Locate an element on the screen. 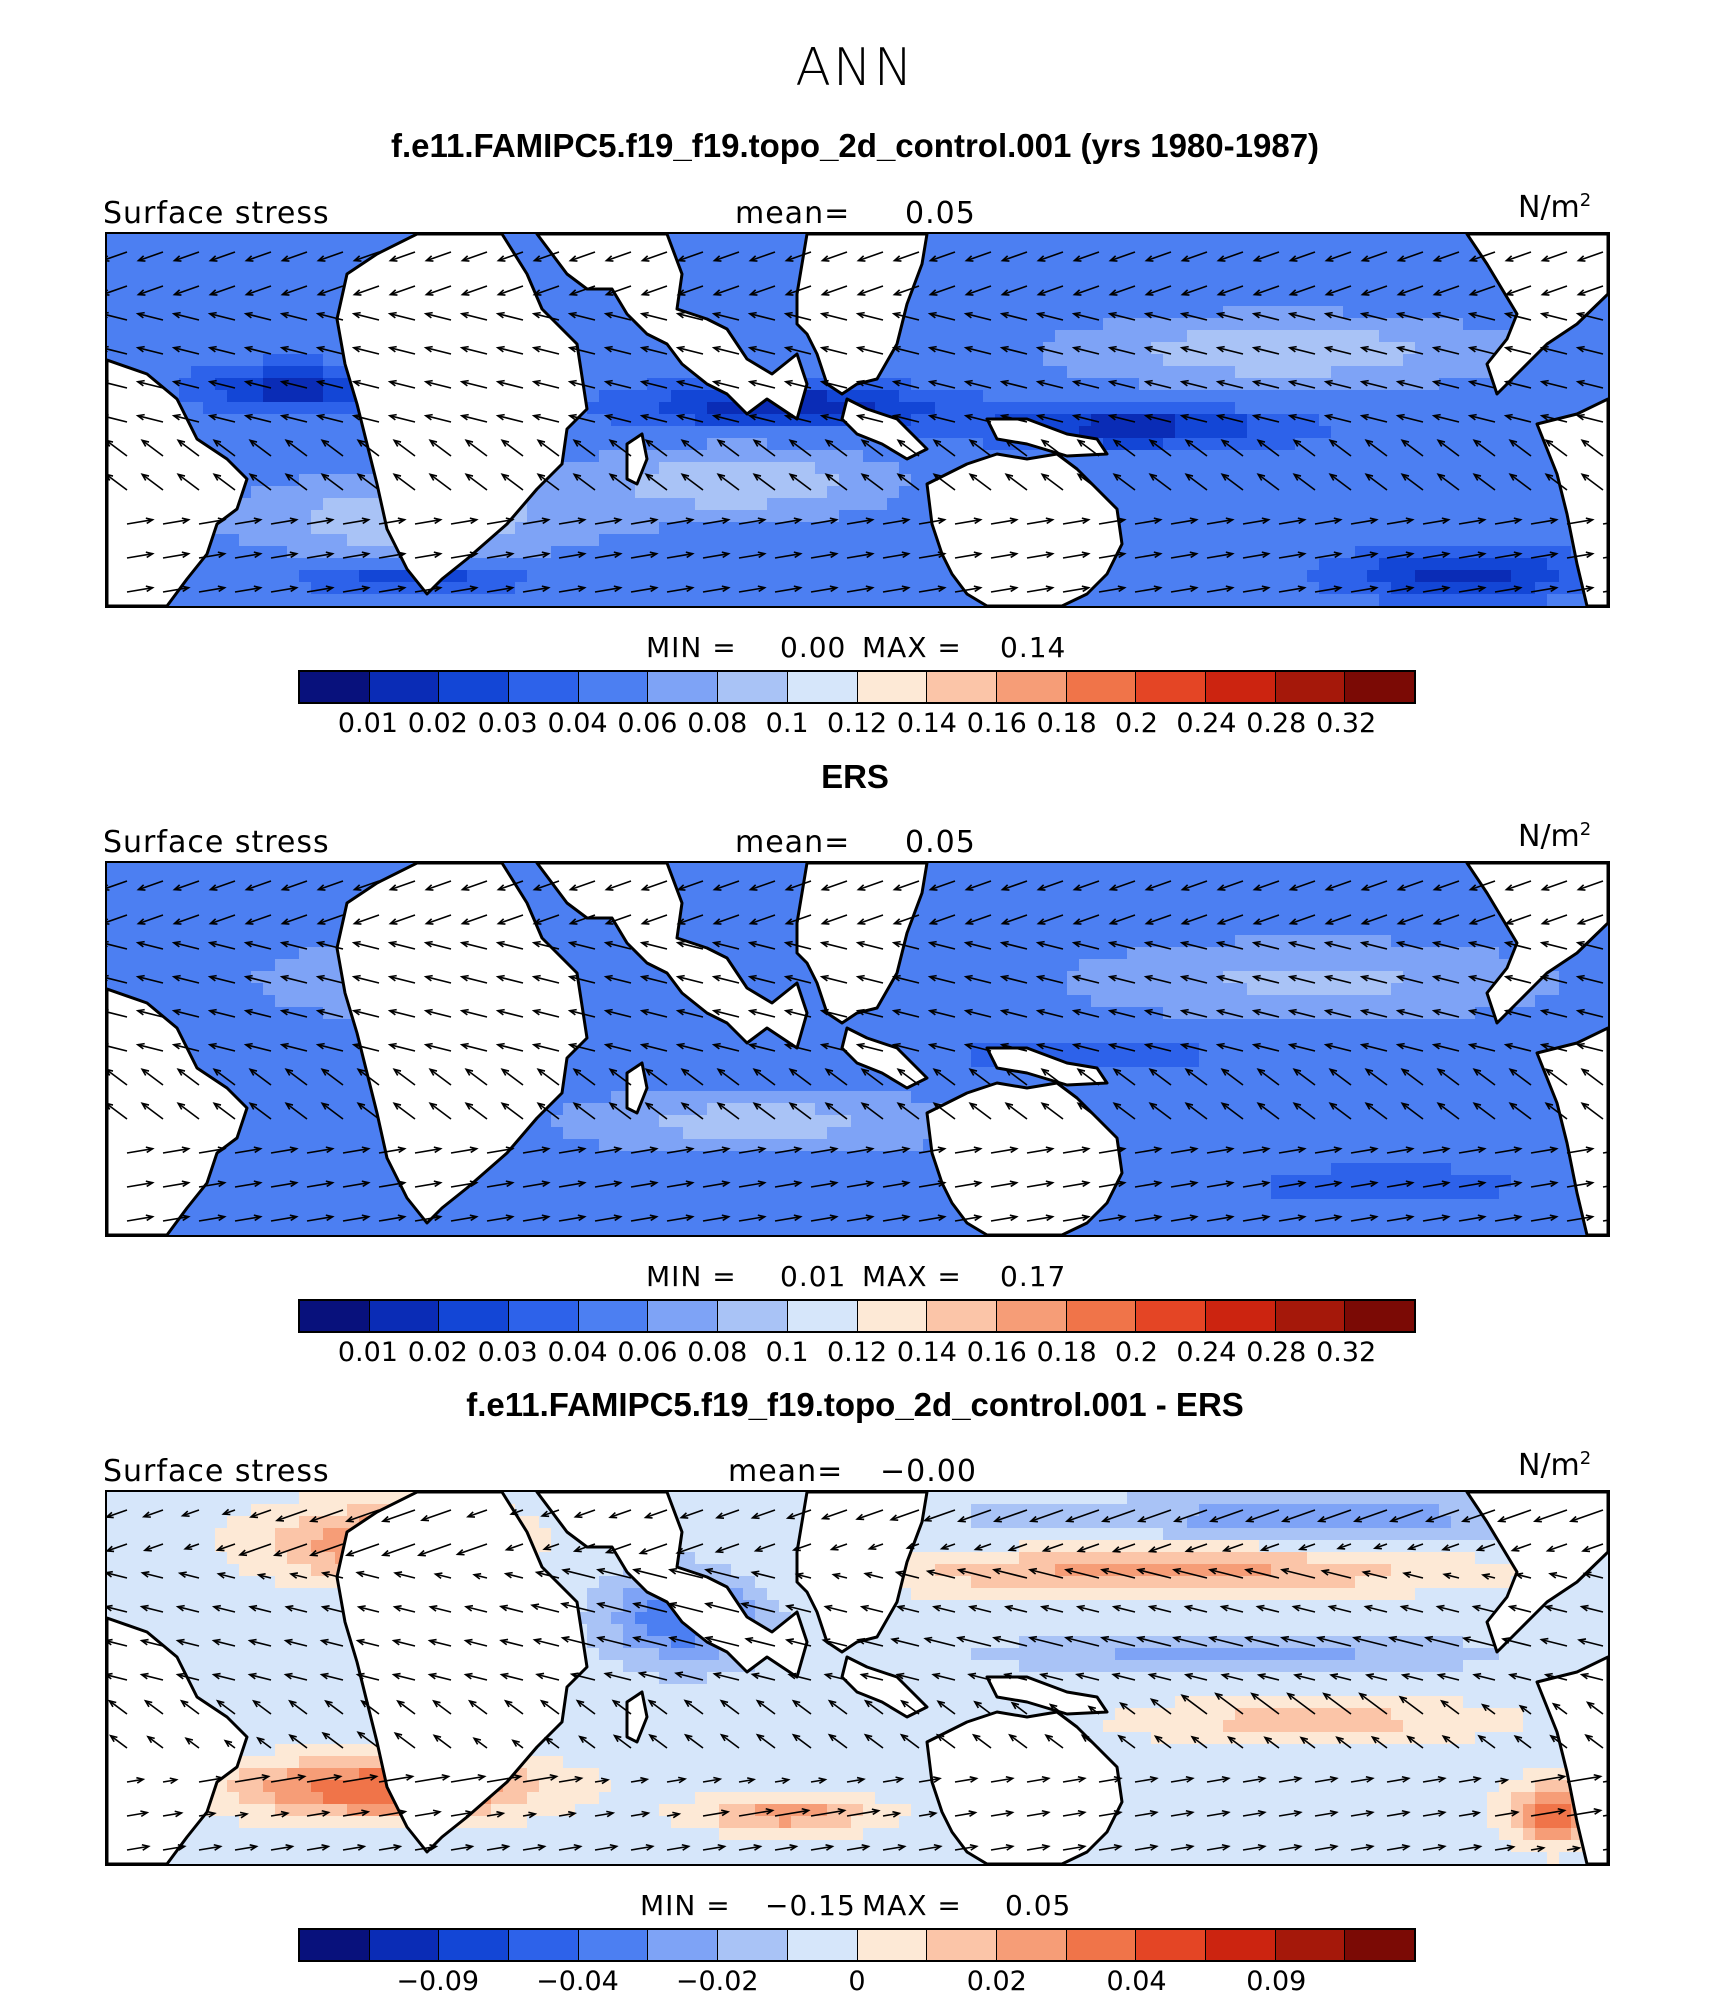 The image size is (1710, 2011). panel-1-max-value: 0.14 is located at coordinates (1033, 647).